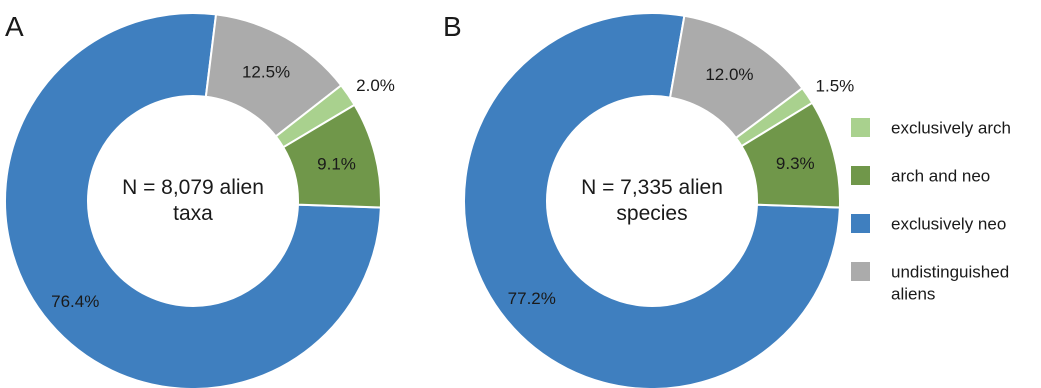 This screenshot has height=388, width=1041. I want to click on center-label: N = 7,335 alien species, so click(652, 200).